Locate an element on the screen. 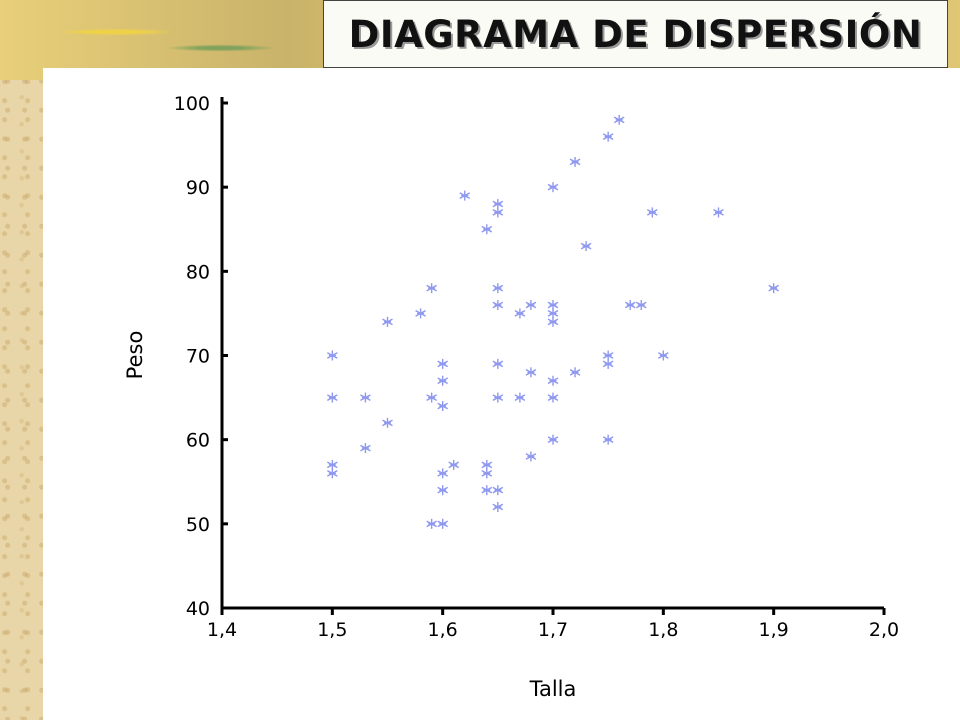 The width and height of the screenshot is (960, 720). x-tick-label: 1,6 is located at coordinates (443, 630).